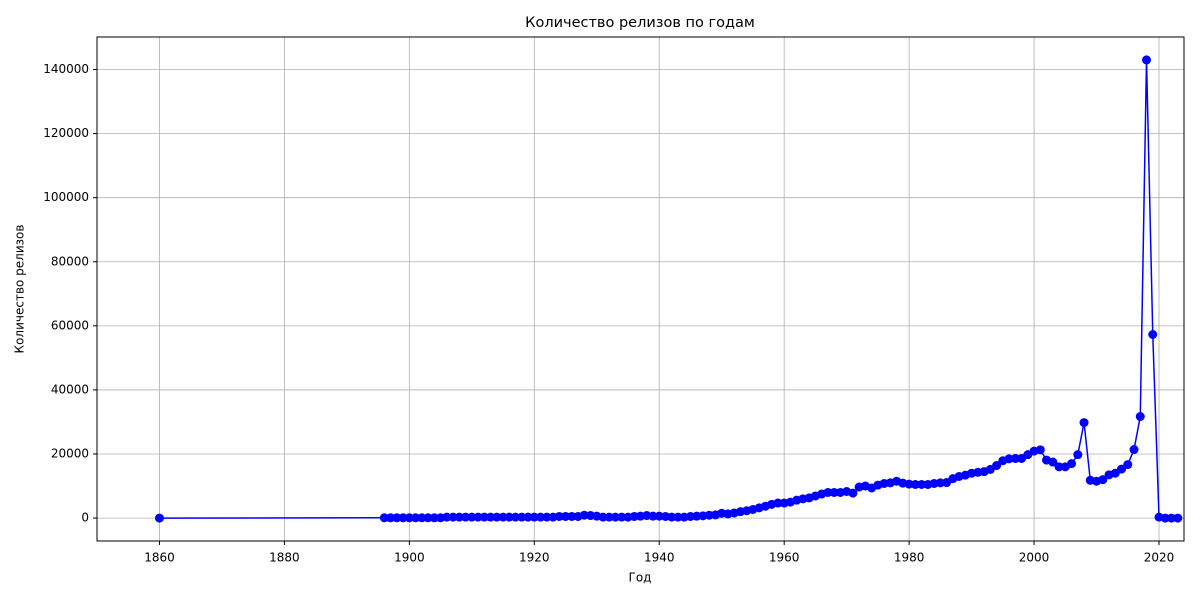 The image size is (1200, 604). I want to click on y-tick-label: 120000, so click(66, 133).